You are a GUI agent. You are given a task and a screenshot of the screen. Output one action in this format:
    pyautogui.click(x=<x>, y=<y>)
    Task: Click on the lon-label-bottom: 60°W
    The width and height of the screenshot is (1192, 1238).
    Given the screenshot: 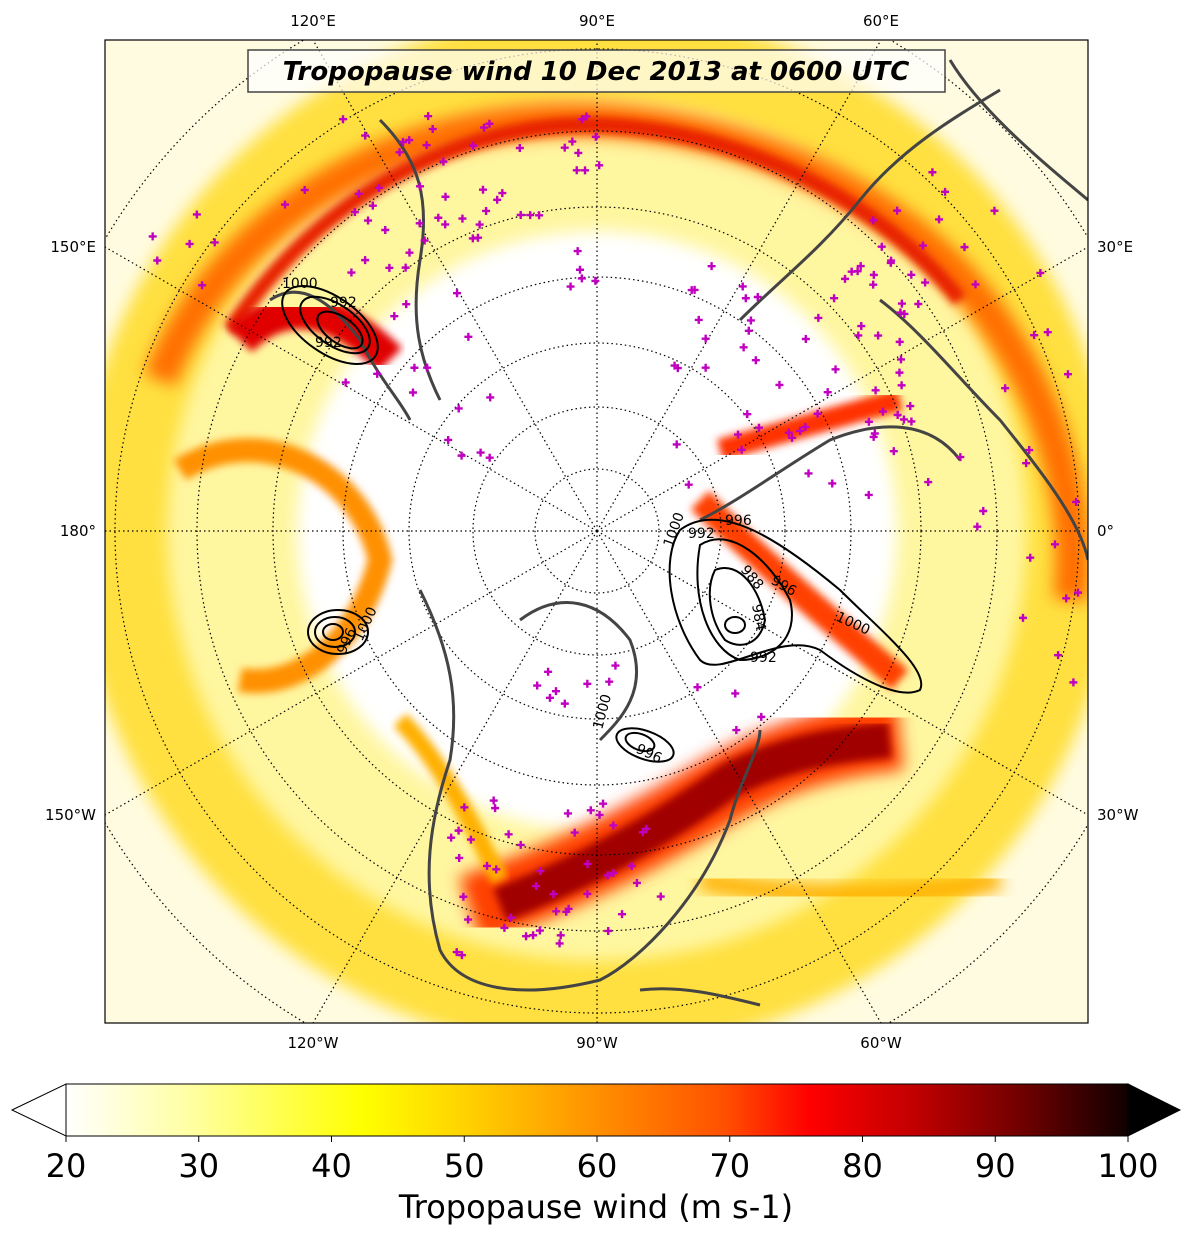 What is the action you would take?
    pyautogui.click(x=881, y=1043)
    